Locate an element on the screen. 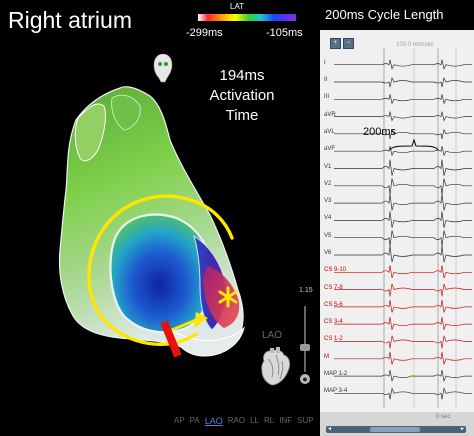  trace-i is located at coordinates (403, 64).